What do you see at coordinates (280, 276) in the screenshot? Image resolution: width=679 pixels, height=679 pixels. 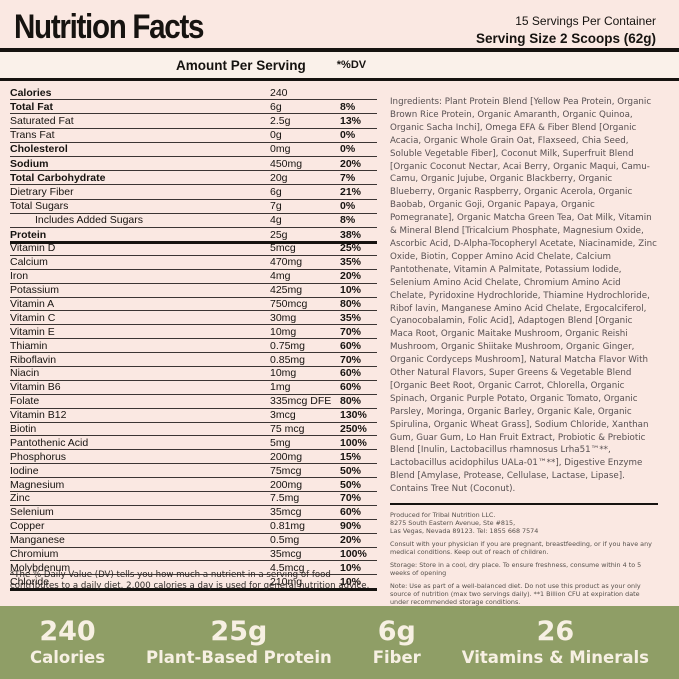 I see `nutrient-amount: 4mg` at bounding box center [280, 276].